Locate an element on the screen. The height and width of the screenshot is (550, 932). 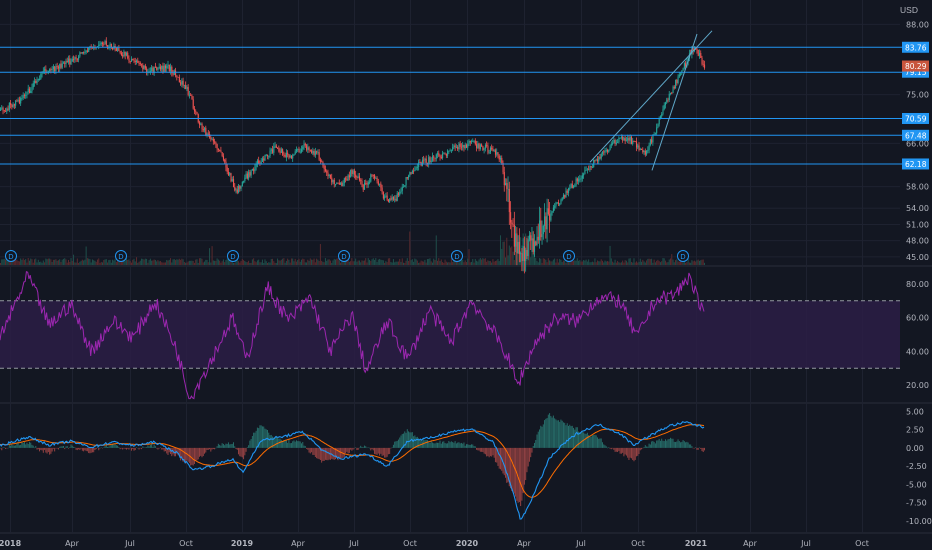
dividend-marker-label: D is located at coordinates (120, 257).